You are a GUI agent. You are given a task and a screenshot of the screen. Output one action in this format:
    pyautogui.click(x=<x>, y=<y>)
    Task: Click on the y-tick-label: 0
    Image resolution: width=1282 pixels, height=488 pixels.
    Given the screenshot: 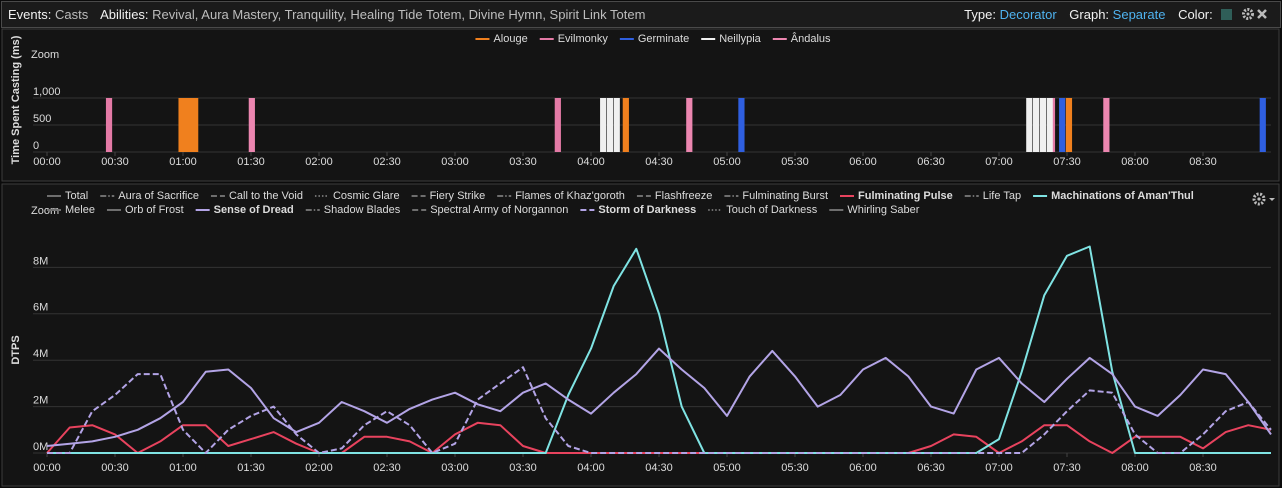 What is the action you would take?
    pyautogui.click(x=36, y=146)
    